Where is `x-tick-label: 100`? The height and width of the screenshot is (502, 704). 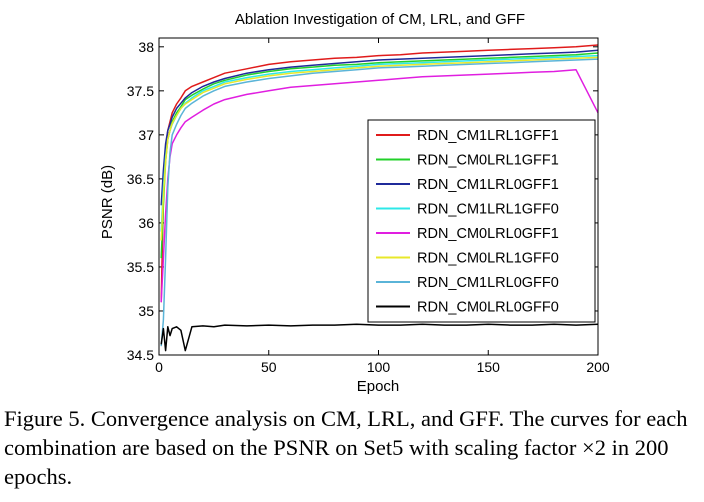 x-tick-label: 100 is located at coordinates (379, 367).